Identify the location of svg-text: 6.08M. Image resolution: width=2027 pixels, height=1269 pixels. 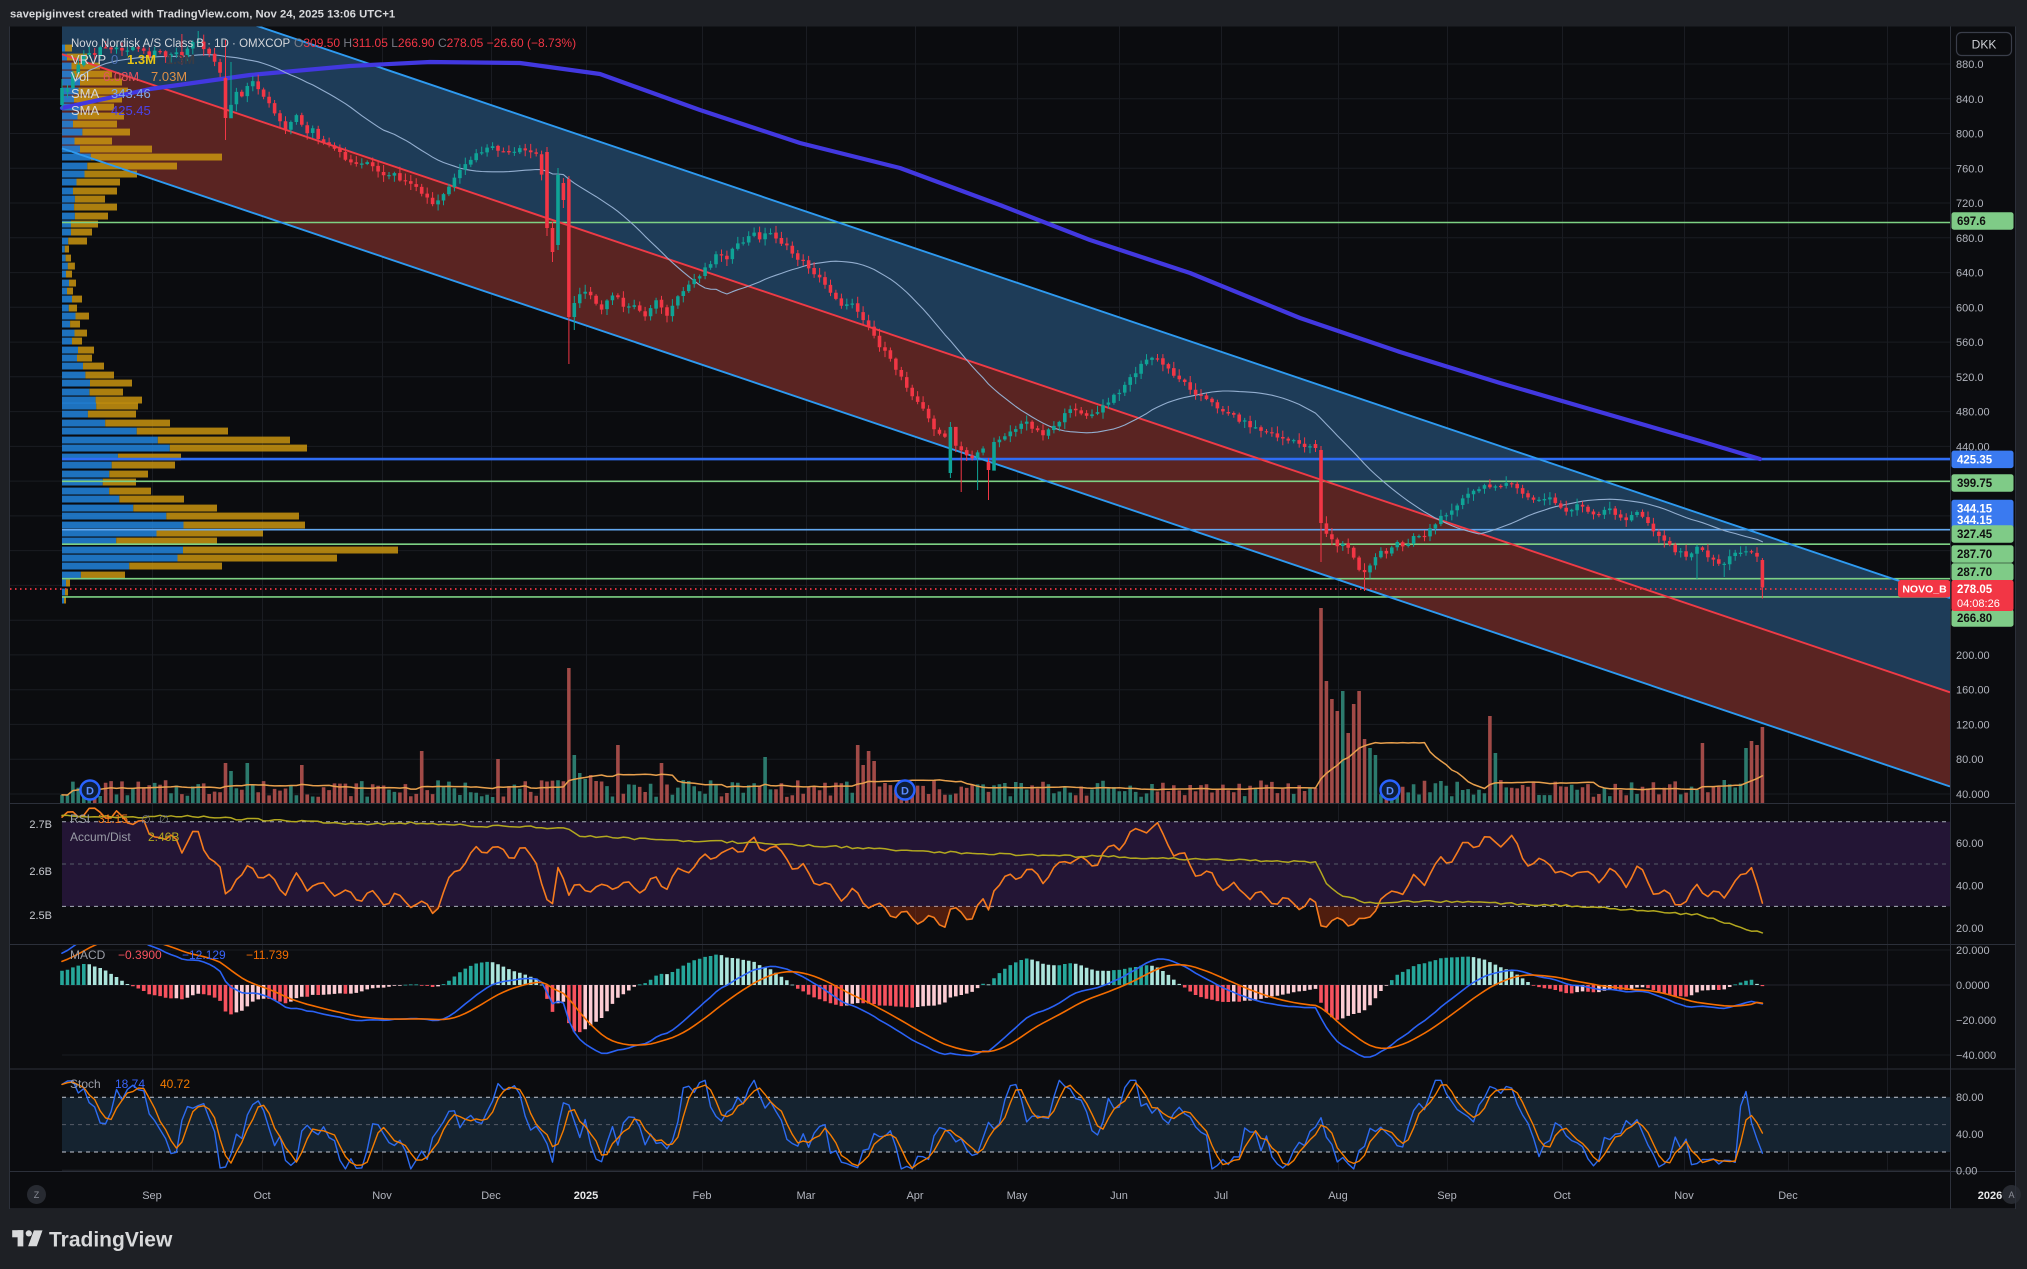
(121, 76).